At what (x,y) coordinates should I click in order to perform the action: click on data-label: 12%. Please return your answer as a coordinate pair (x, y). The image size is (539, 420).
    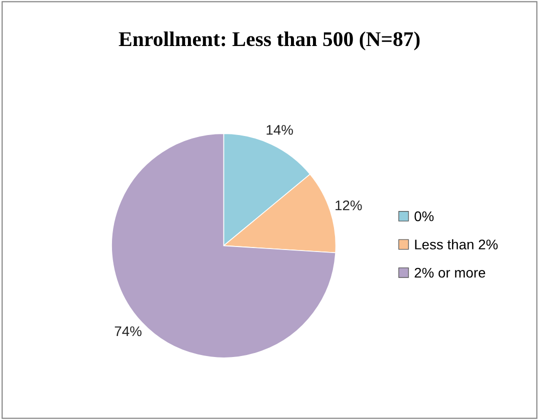
    Looking at the image, I should click on (349, 205).